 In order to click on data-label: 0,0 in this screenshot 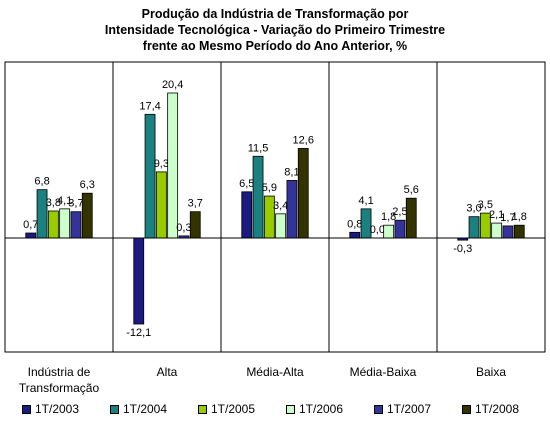, I will do `click(377, 230)`.